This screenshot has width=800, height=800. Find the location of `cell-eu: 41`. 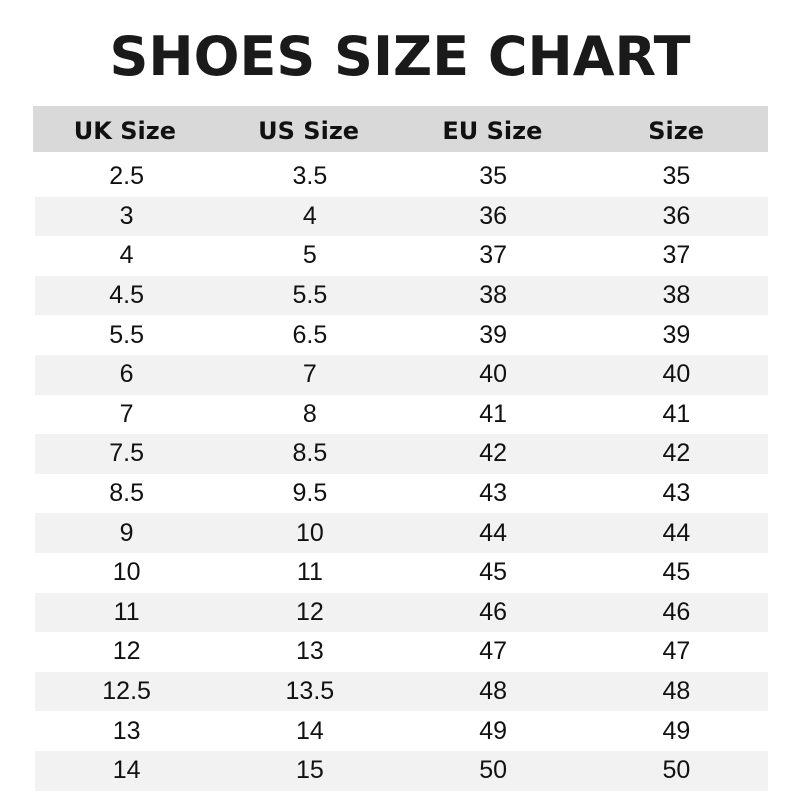

cell-eu: 41 is located at coordinates (493, 413).